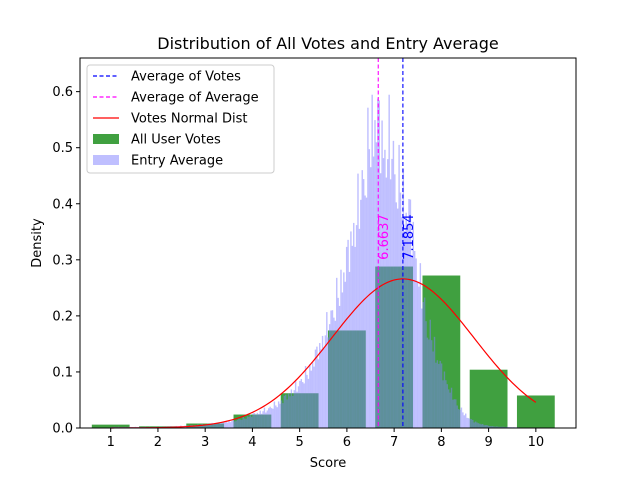 Image resolution: width=640 pixels, height=480 pixels. Describe the element at coordinates (488, 442) in the screenshot. I see `x-tick-label: 9` at that location.